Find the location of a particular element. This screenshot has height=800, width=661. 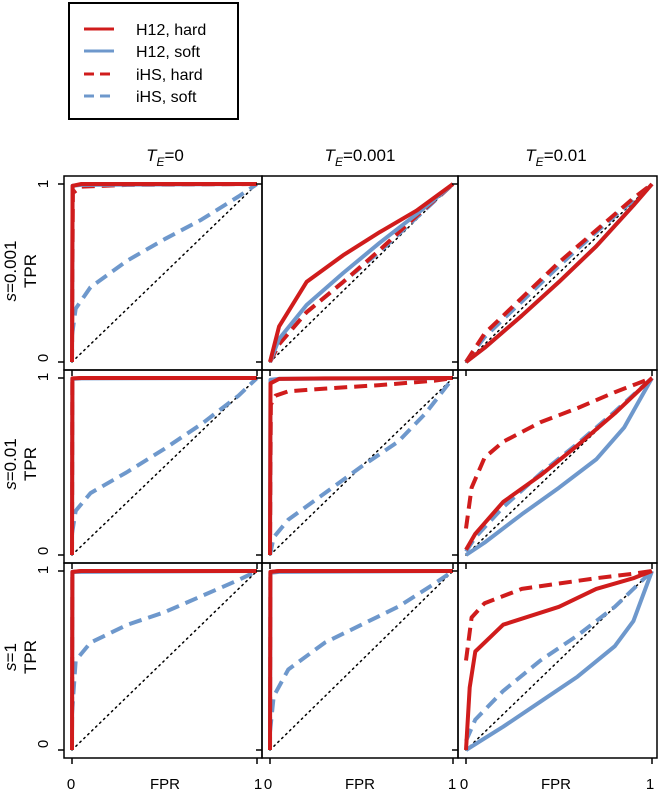

legend-label-ihs-soft: iHS, soft is located at coordinates (166, 97).